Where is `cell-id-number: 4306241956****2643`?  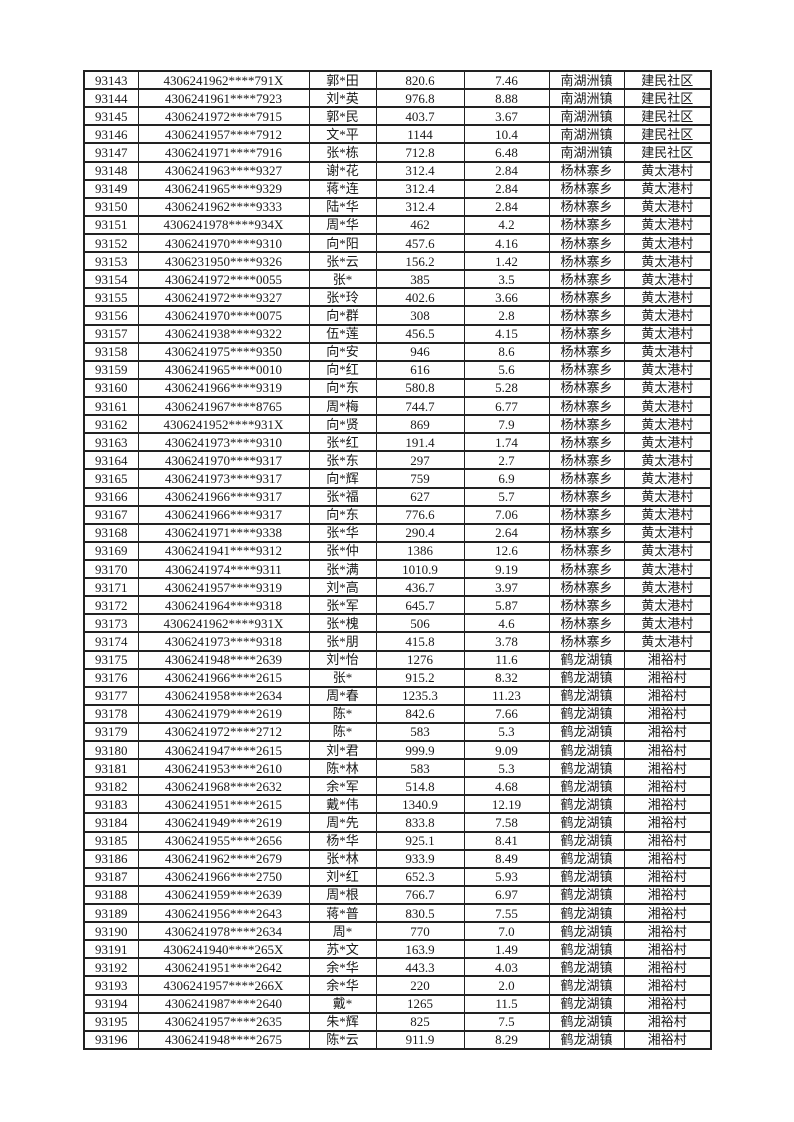 cell-id-number: 4306241956****2643 is located at coordinates (223, 913).